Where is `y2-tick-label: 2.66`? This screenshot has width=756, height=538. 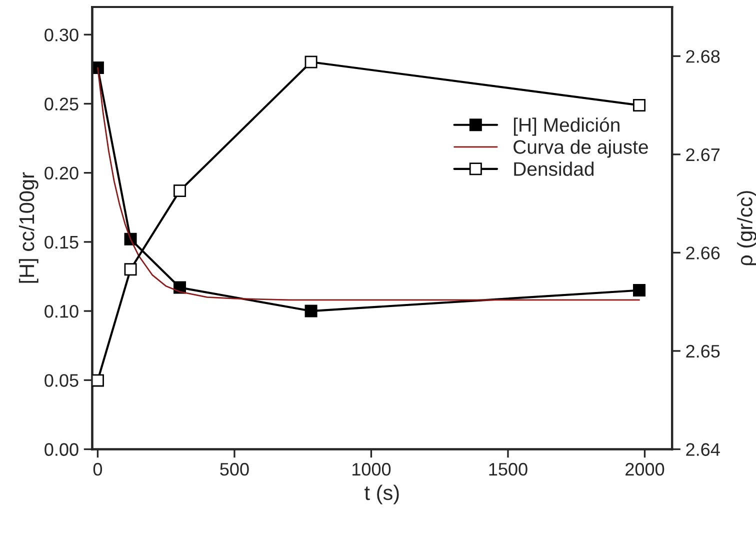
y2-tick-label: 2.66 is located at coordinates (703, 253).